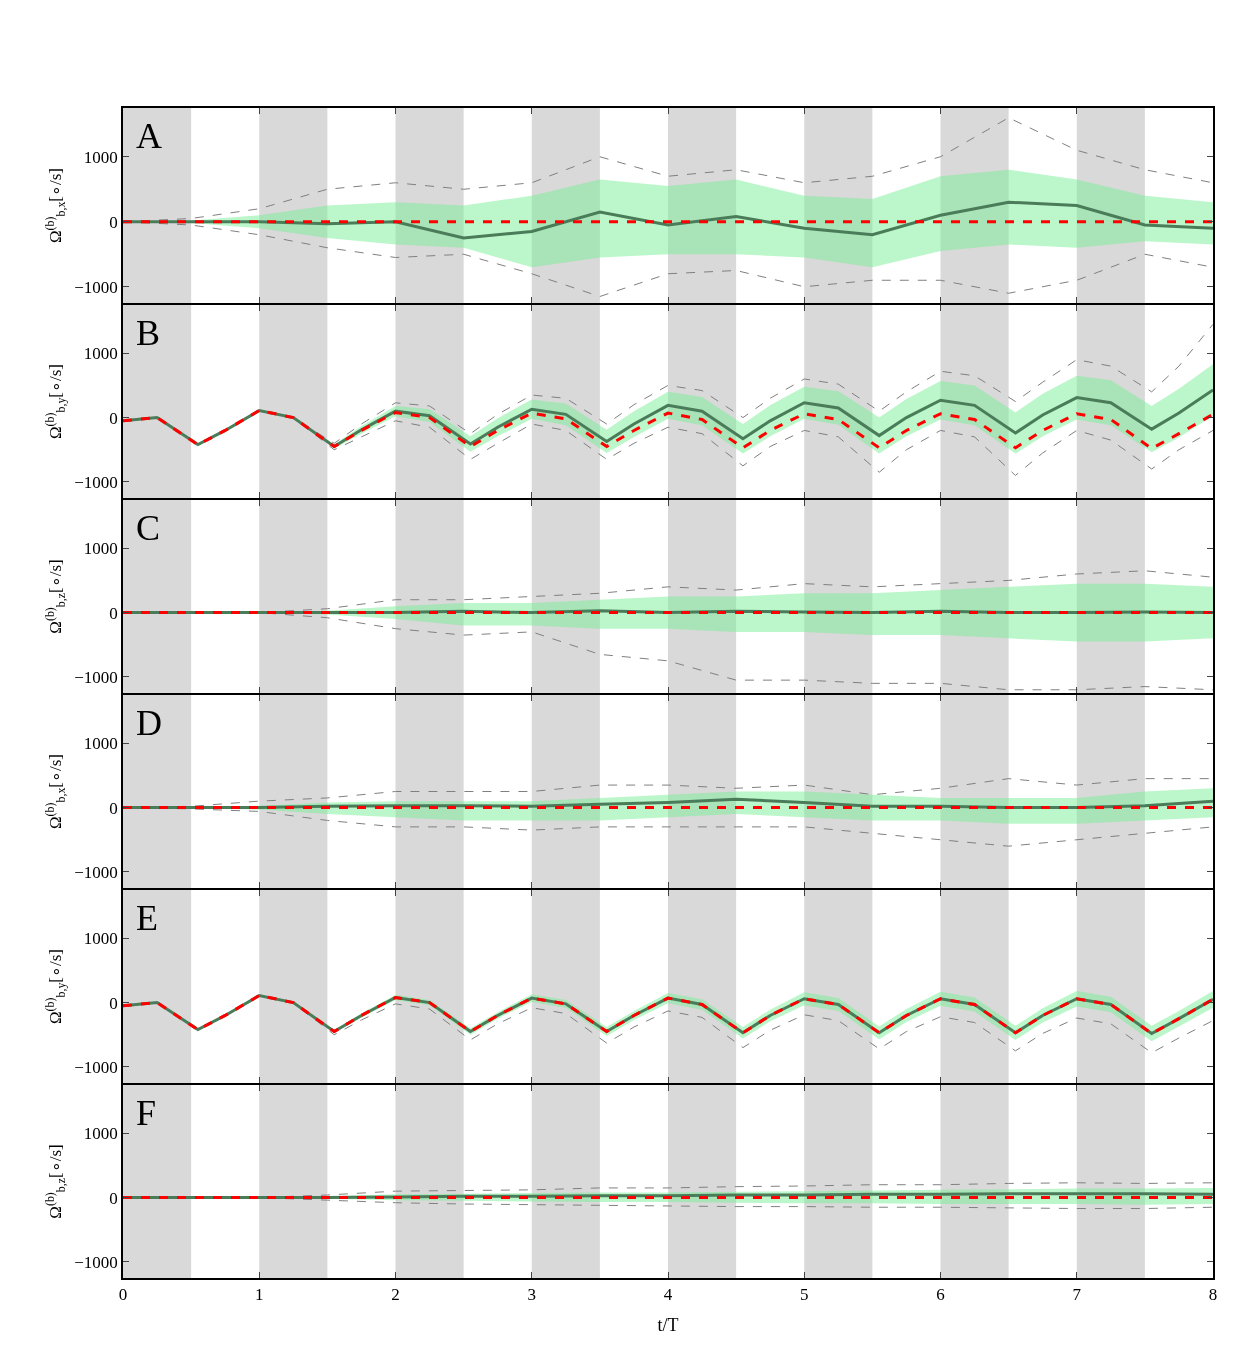 This screenshot has height=1371, width=1239. I want to click on x-tick-label: 3, so click(531, 1295).